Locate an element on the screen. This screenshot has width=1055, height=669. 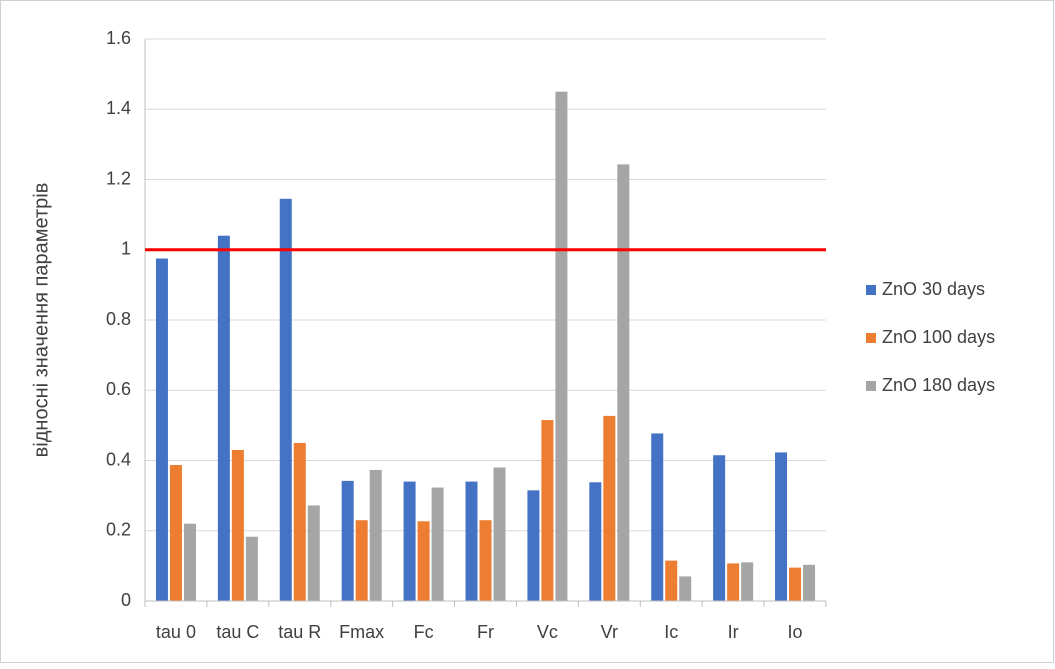
x-tick-label: Fc is located at coordinates (424, 632).